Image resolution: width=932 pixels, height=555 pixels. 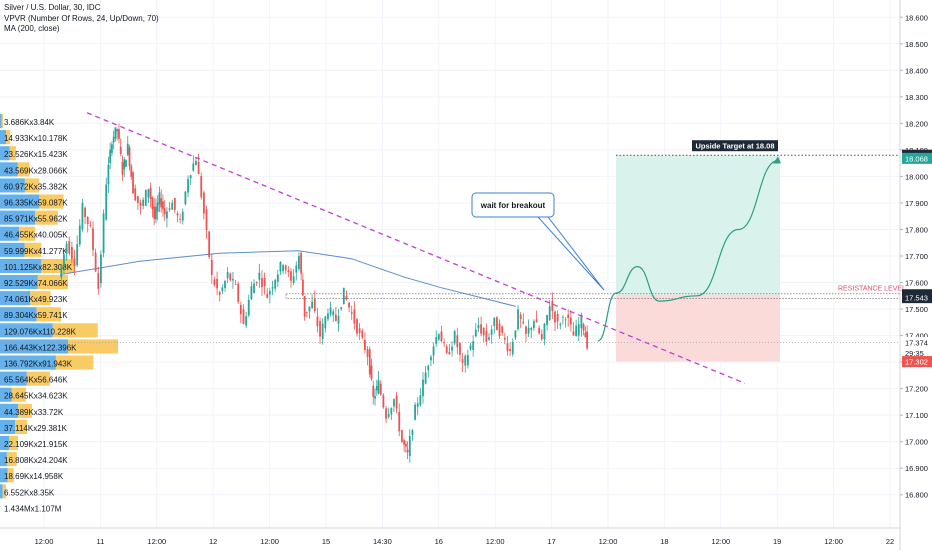 What do you see at coordinates (664, 541) in the screenshot?
I see `time-tick-label: 18` at bounding box center [664, 541].